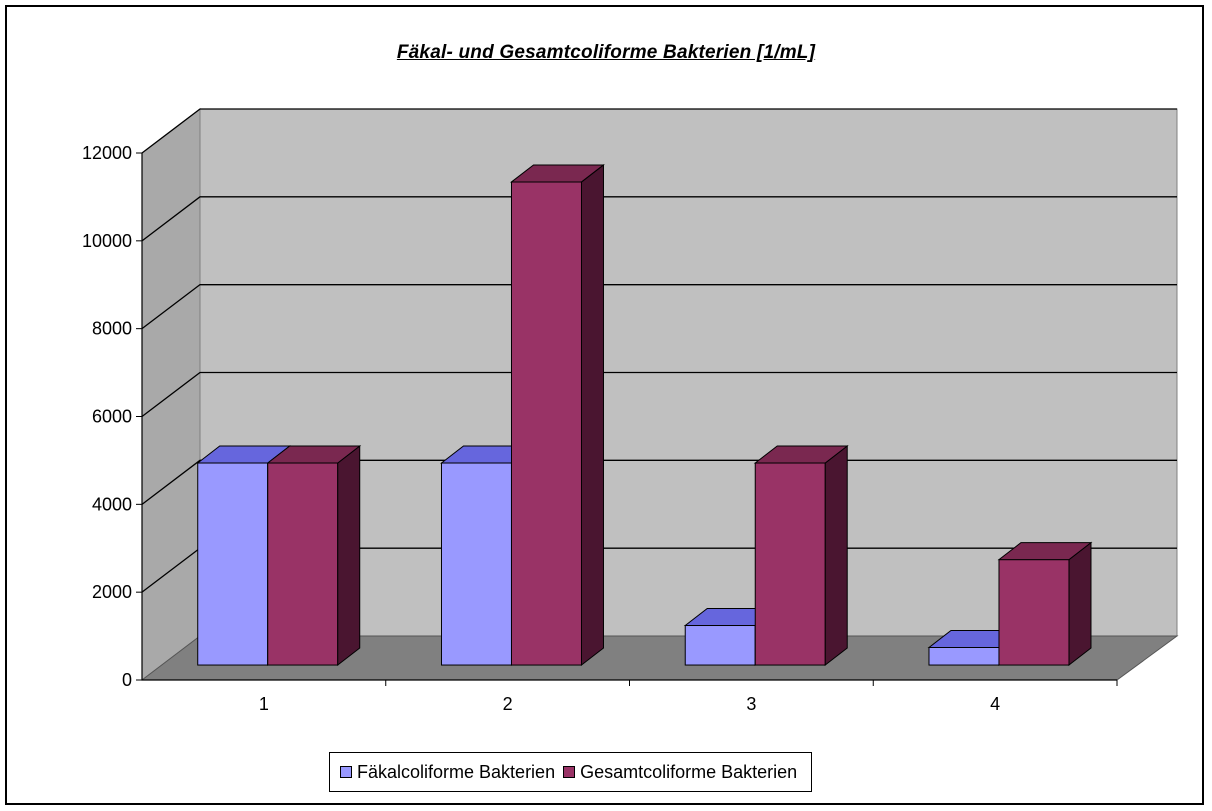  I want to click on x-tick-label: 1, so click(264, 704).